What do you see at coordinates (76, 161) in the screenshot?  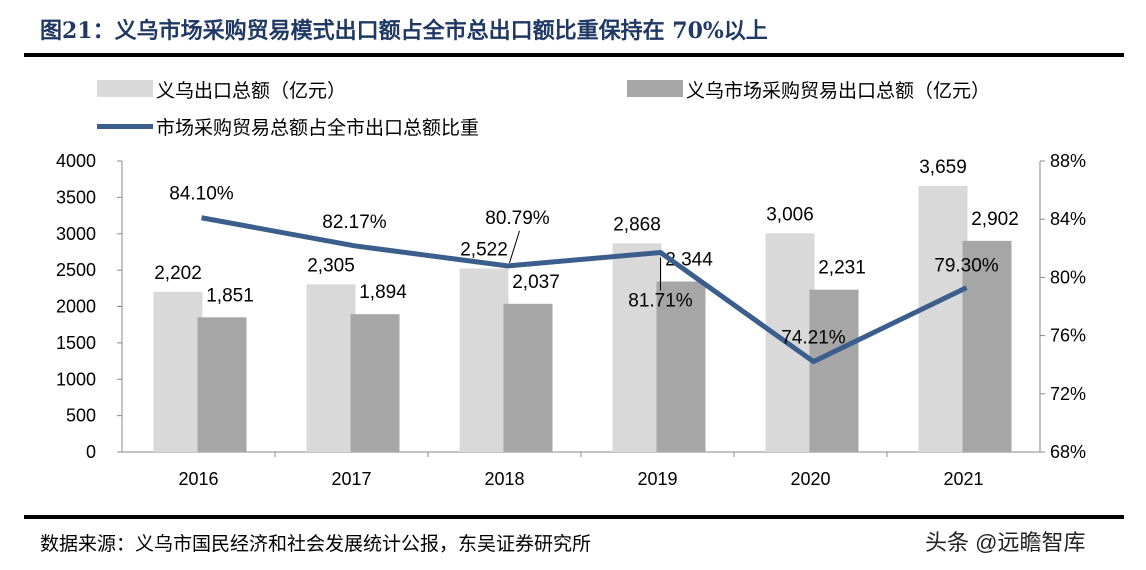 I see `left-tick-label: 4000` at bounding box center [76, 161].